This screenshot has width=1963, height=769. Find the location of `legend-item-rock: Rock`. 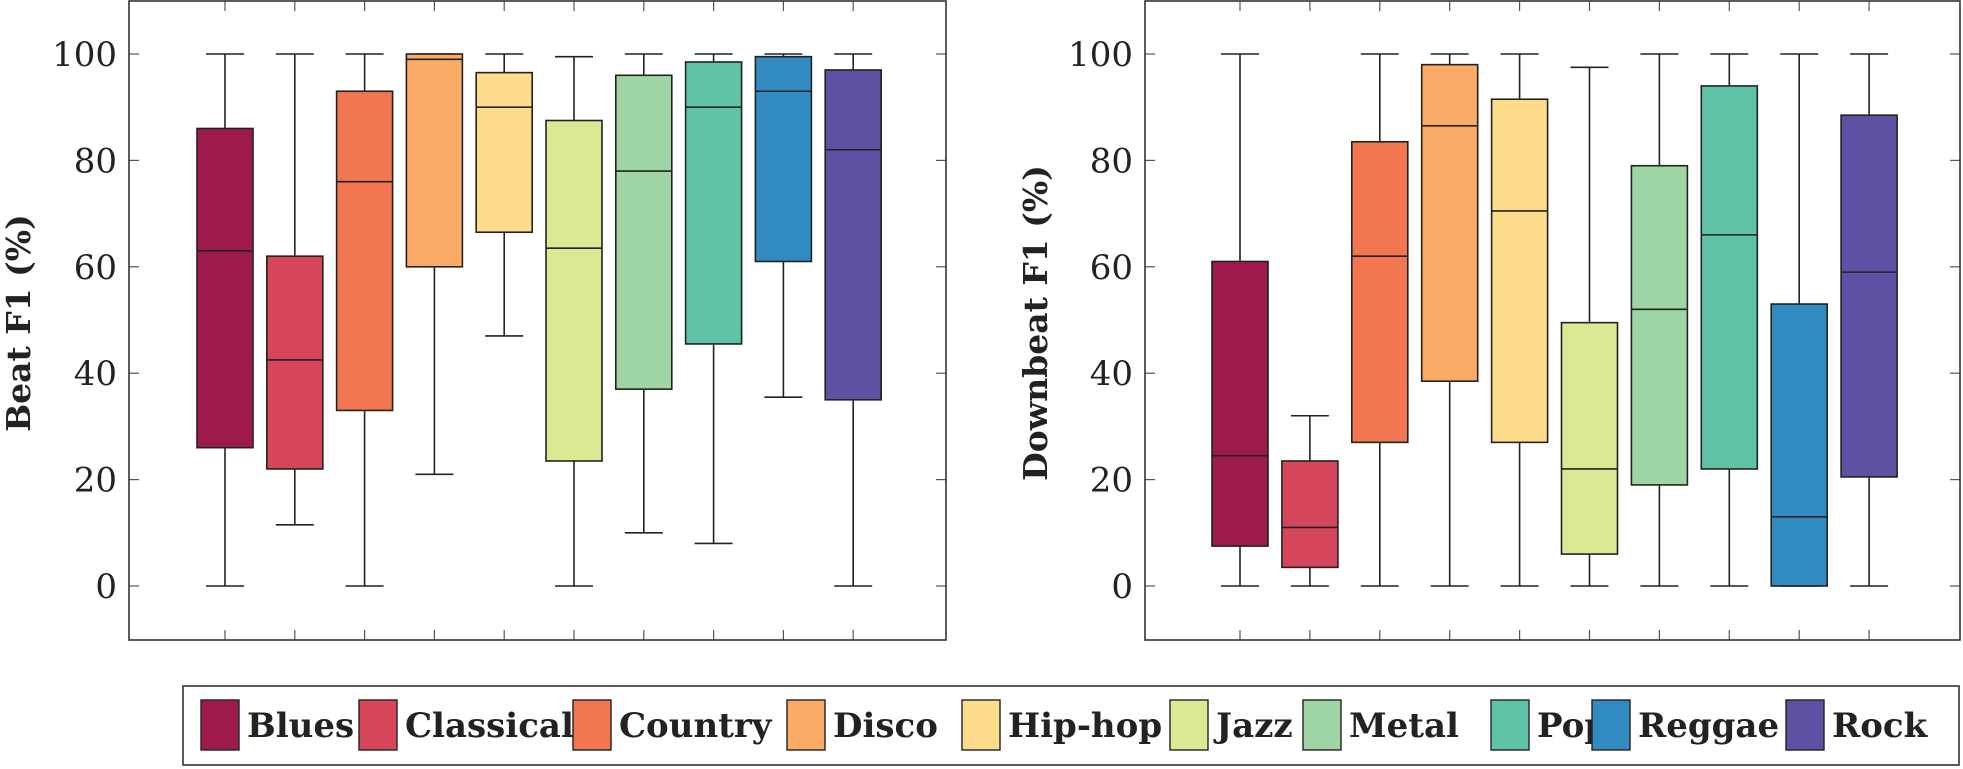

legend-item-rock: Rock is located at coordinates (1857, 725).